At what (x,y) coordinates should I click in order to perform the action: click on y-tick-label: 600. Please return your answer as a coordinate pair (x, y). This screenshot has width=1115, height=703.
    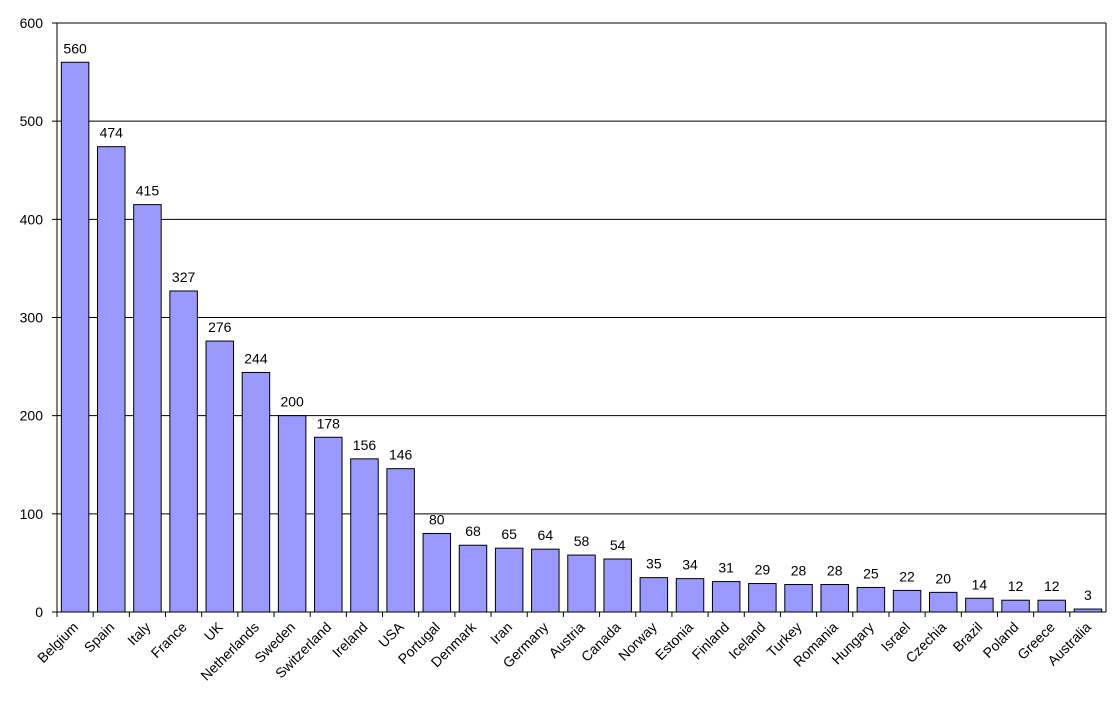
    Looking at the image, I should click on (32, 23).